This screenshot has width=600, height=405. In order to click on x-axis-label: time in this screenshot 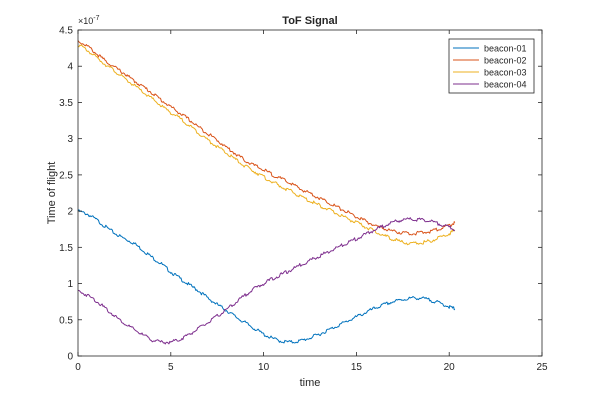, I will do `click(310, 383)`.